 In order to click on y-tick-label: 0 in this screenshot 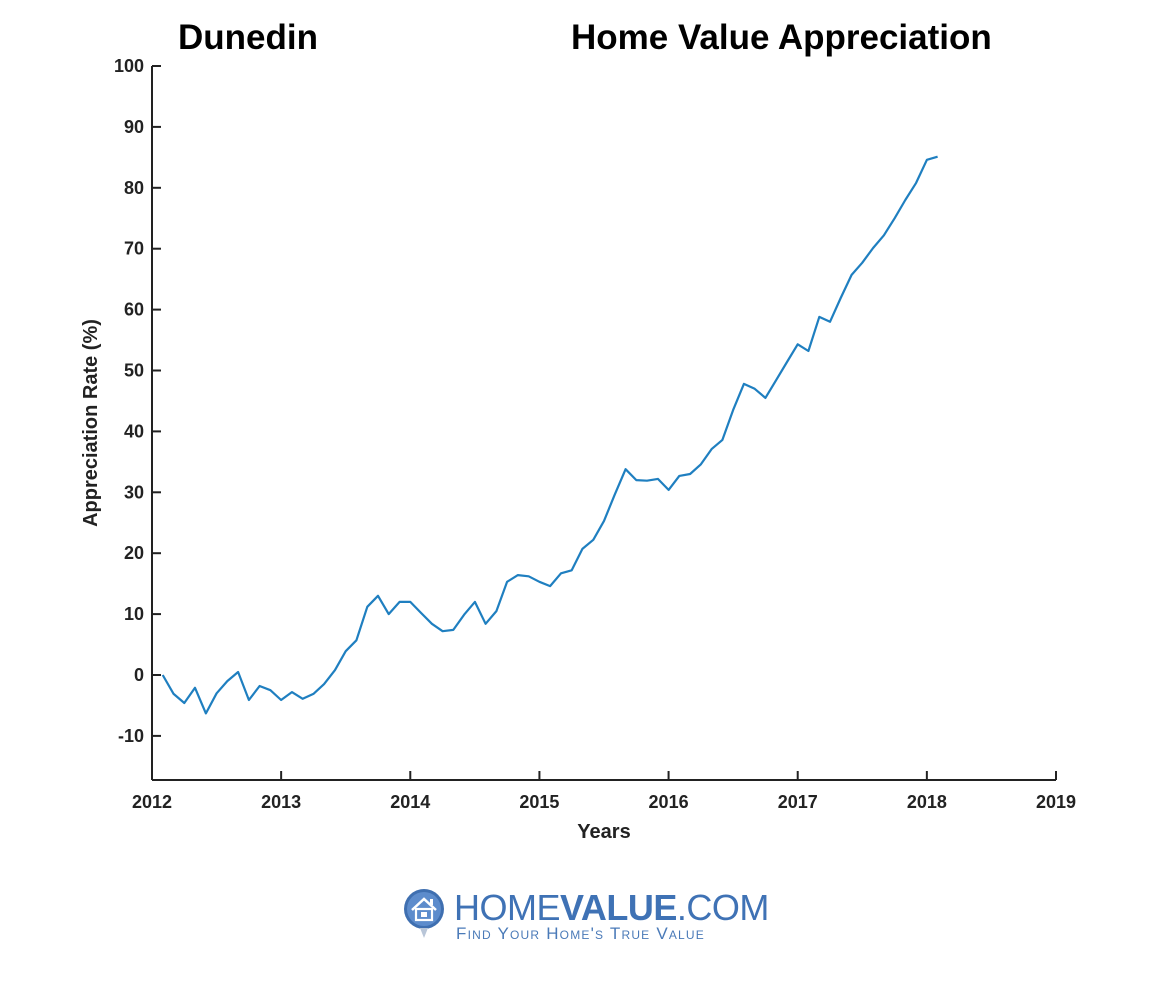, I will do `click(139, 675)`.